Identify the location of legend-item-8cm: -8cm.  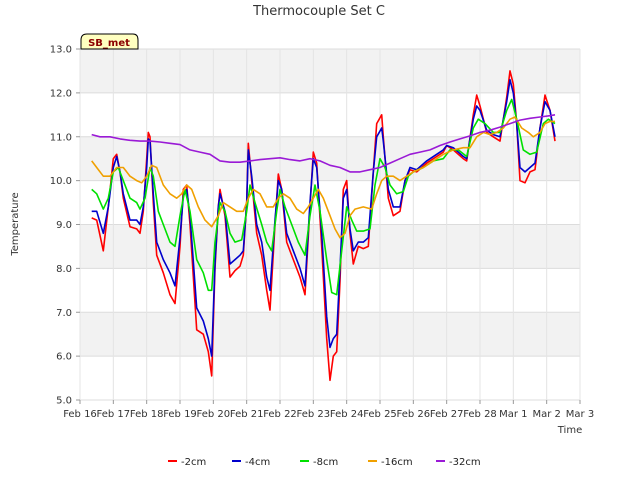
(319, 462).